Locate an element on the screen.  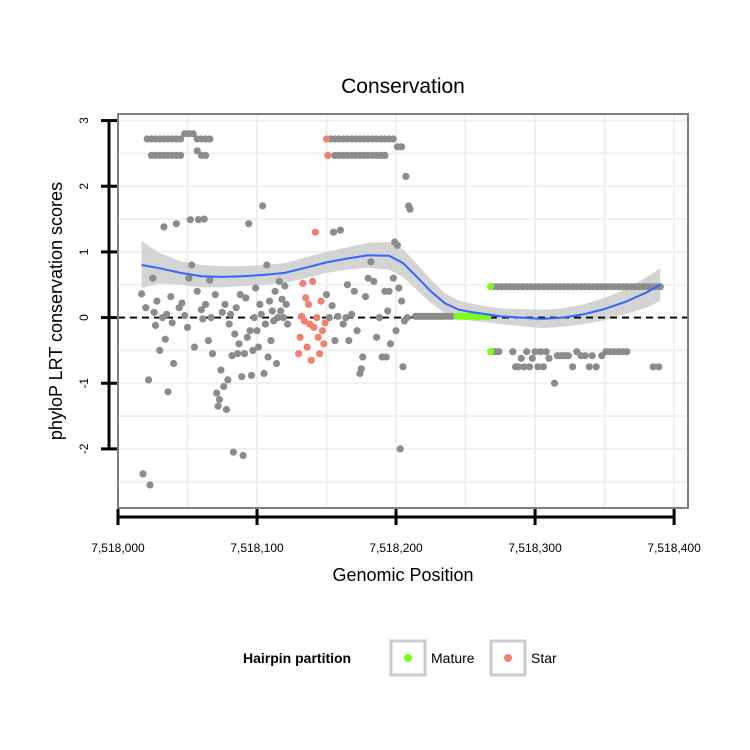
legend-dot-mature is located at coordinates (408, 658).